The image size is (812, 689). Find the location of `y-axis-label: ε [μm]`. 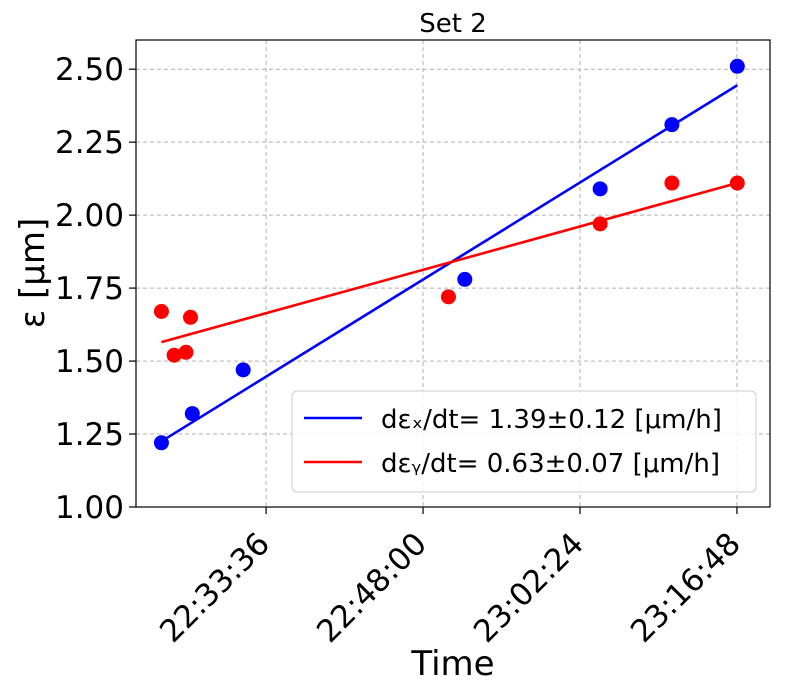

y-axis-label: ε [μm] is located at coordinates (33, 273).